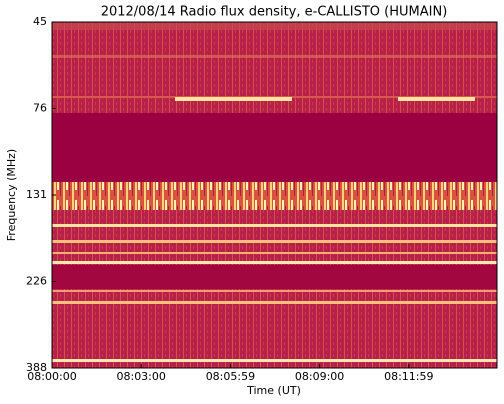 This screenshot has width=504, height=404. Describe the element at coordinates (230, 376) in the screenshot. I see `x-tick-label: 08:05:59` at that location.